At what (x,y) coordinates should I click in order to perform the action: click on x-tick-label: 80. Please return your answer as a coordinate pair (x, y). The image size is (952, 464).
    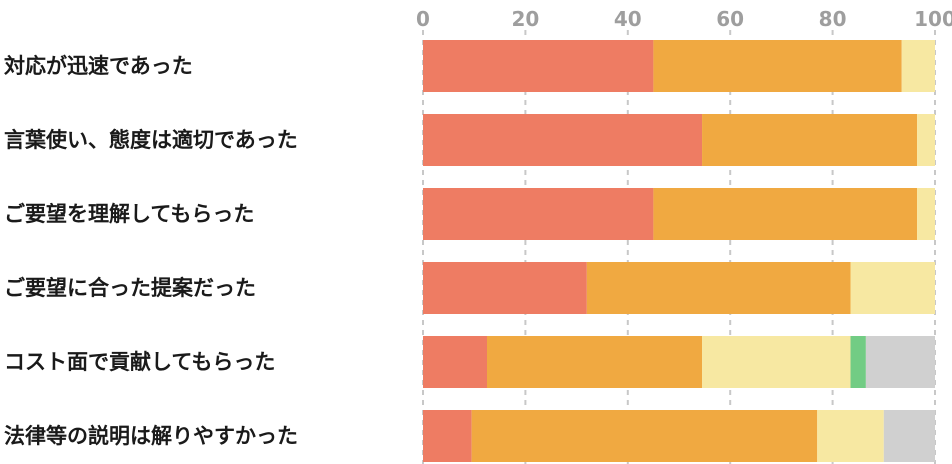
    Looking at the image, I should click on (833, 19).